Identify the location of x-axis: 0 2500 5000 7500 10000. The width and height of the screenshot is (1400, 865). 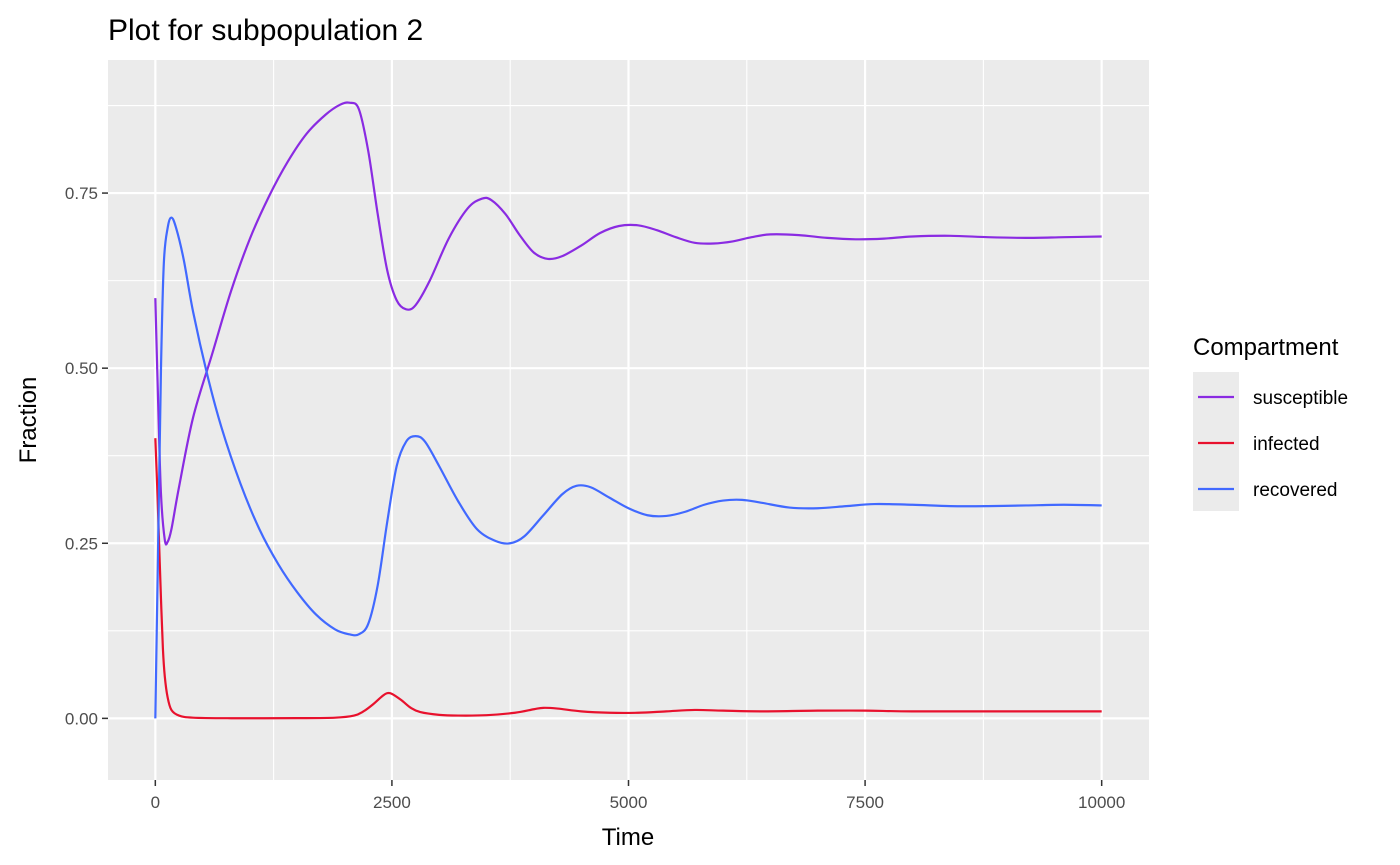
(638, 796).